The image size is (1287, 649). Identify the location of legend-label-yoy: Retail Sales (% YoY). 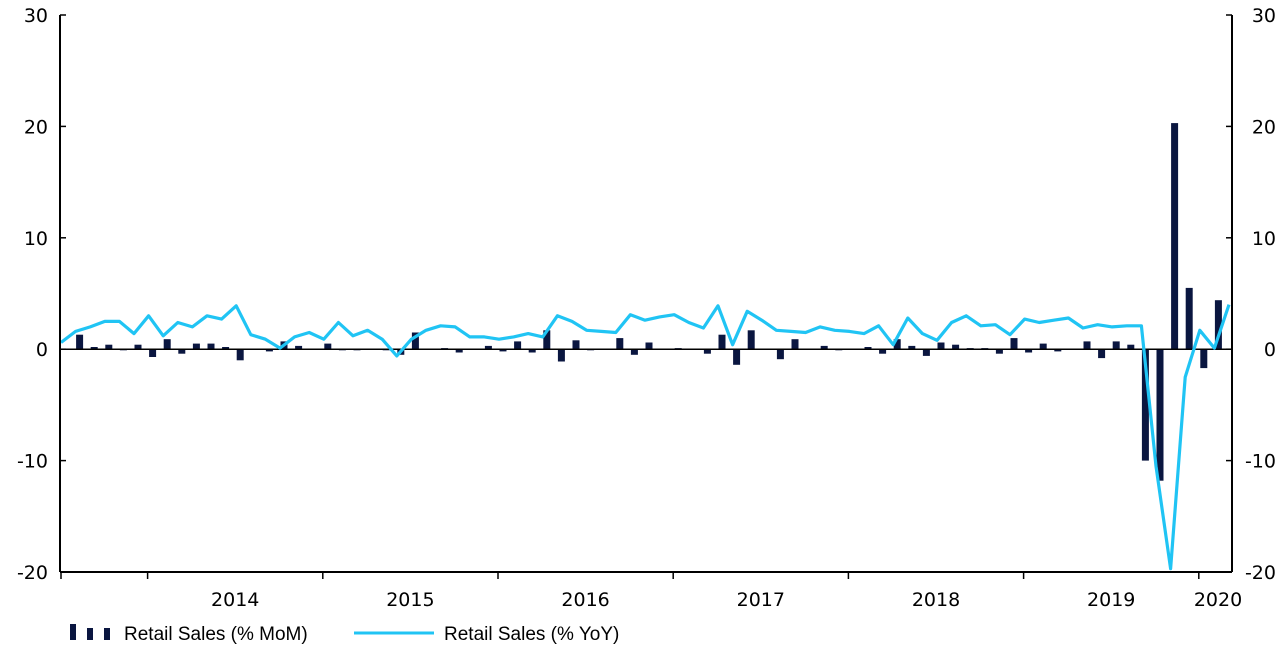
(531, 634).